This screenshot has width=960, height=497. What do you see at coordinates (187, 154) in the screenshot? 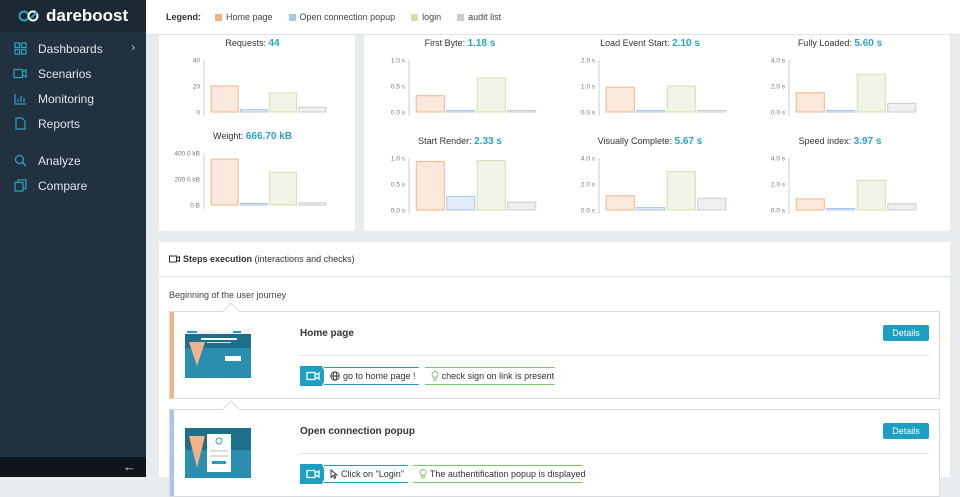
I see `tick-label: 400.0 kB` at bounding box center [187, 154].